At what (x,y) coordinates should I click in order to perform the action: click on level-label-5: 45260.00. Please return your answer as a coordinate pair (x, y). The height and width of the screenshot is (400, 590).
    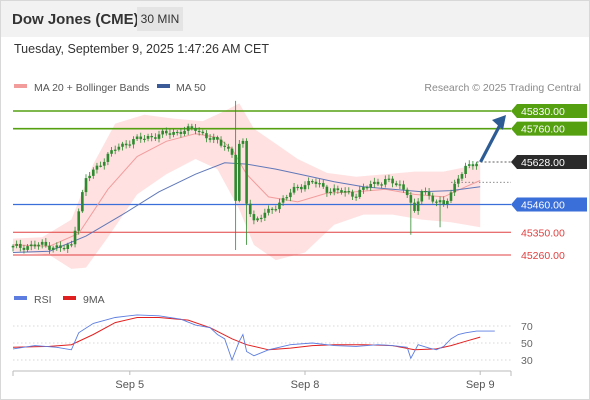
    Looking at the image, I should click on (543, 256).